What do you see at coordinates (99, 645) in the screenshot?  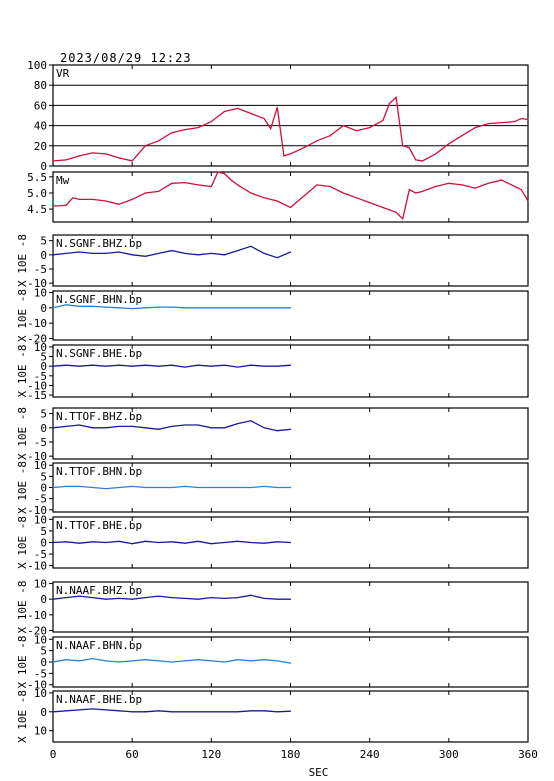 I see `panel-label: N.NAAF.BHN.bp` at bounding box center [99, 645].